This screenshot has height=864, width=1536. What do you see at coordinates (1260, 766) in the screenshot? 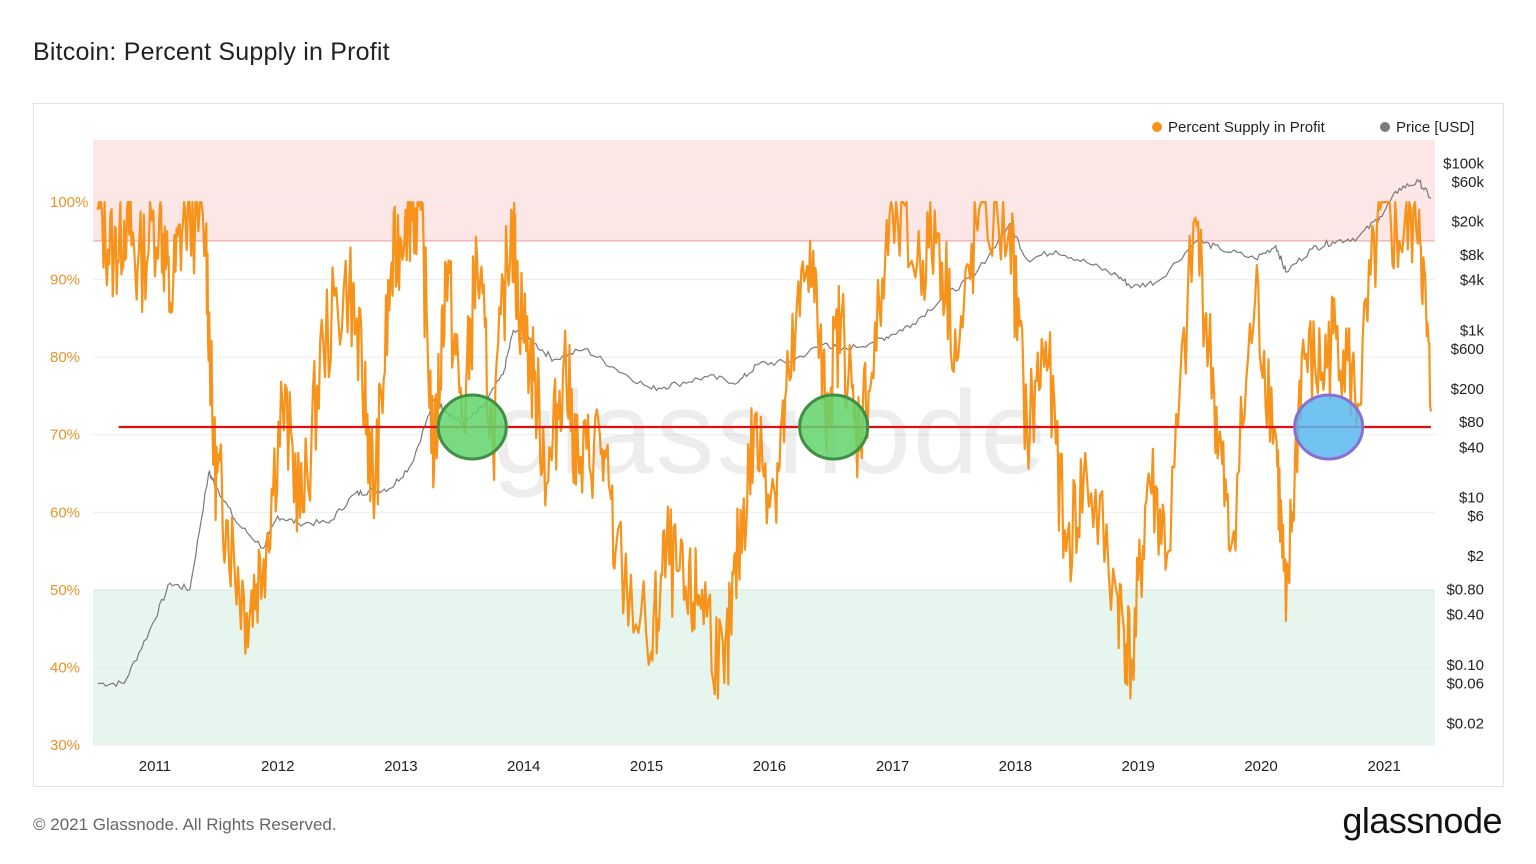
I see `x-tick: 2020` at bounding box center [1260, 766].